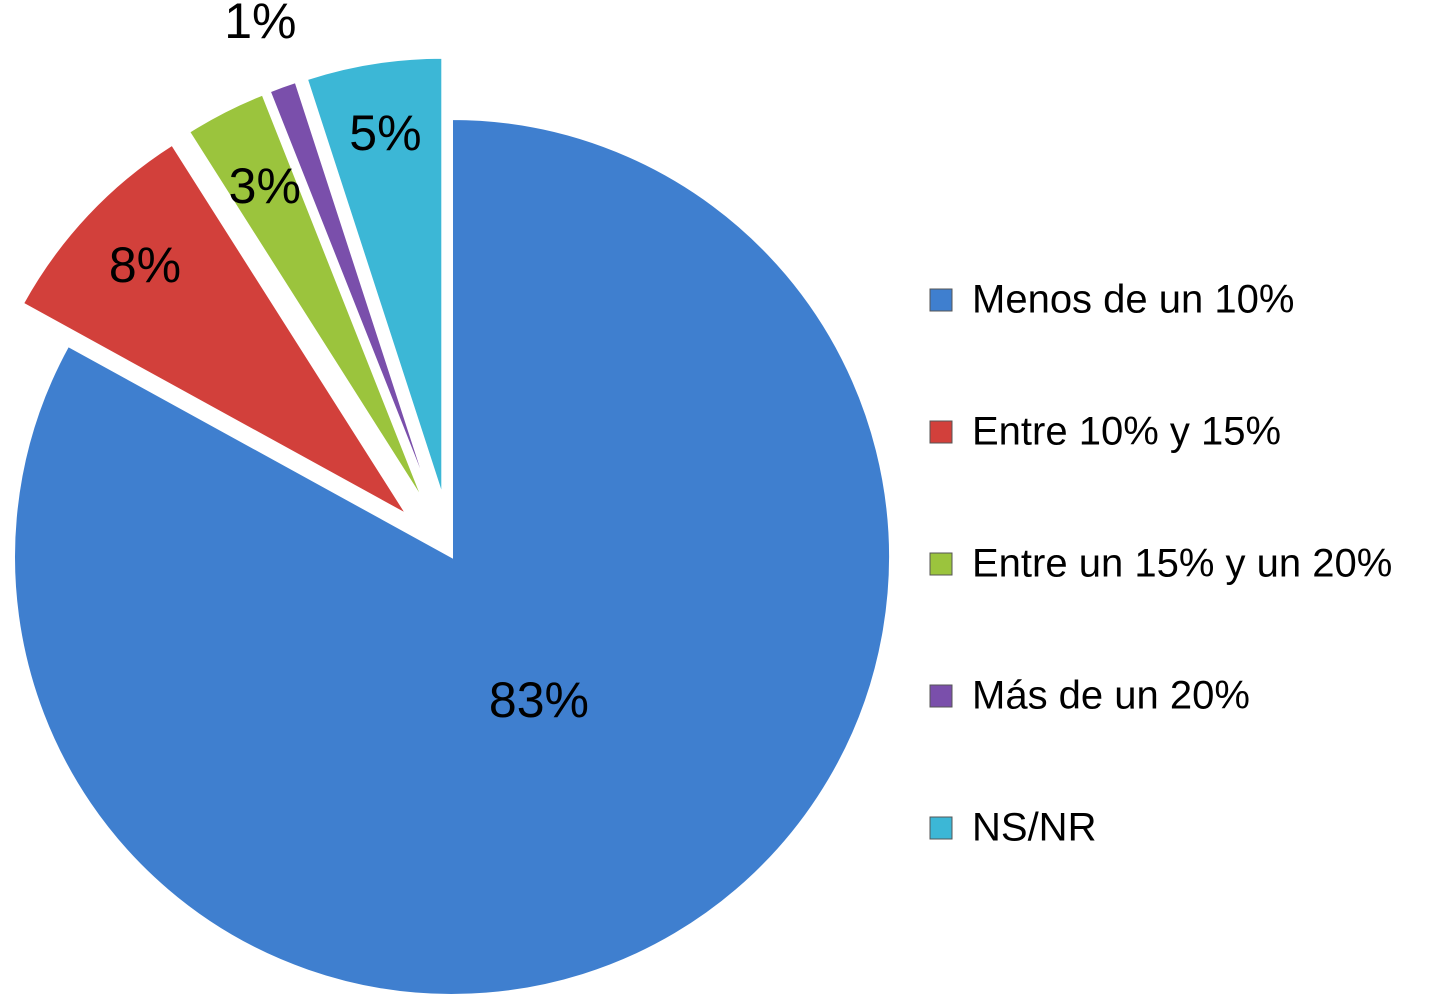 This screenshot has width=1449, height=1002. What do you see at coordinates (1126, 432) in the screenshot?
I see `legend-label: Entre 10% y 15%` at bounding box center [1126, 432].